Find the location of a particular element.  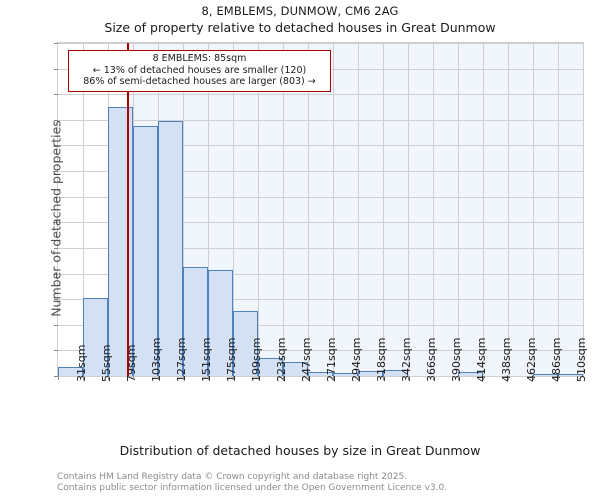

x-axis-tick-label: 366sqm is located at coordinates (431, 359).